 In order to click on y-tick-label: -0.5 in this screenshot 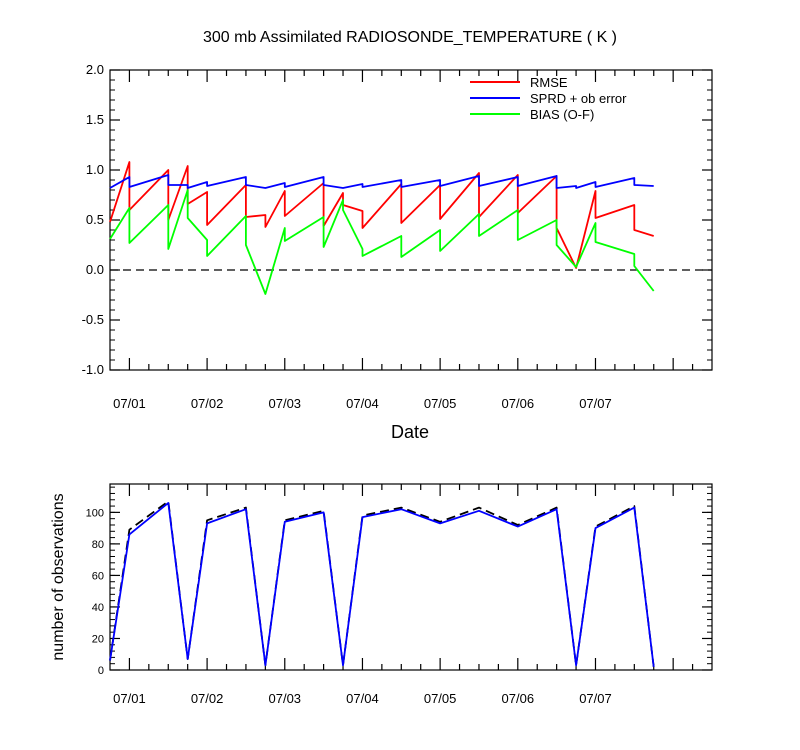, I will do `click(93, 319)`.